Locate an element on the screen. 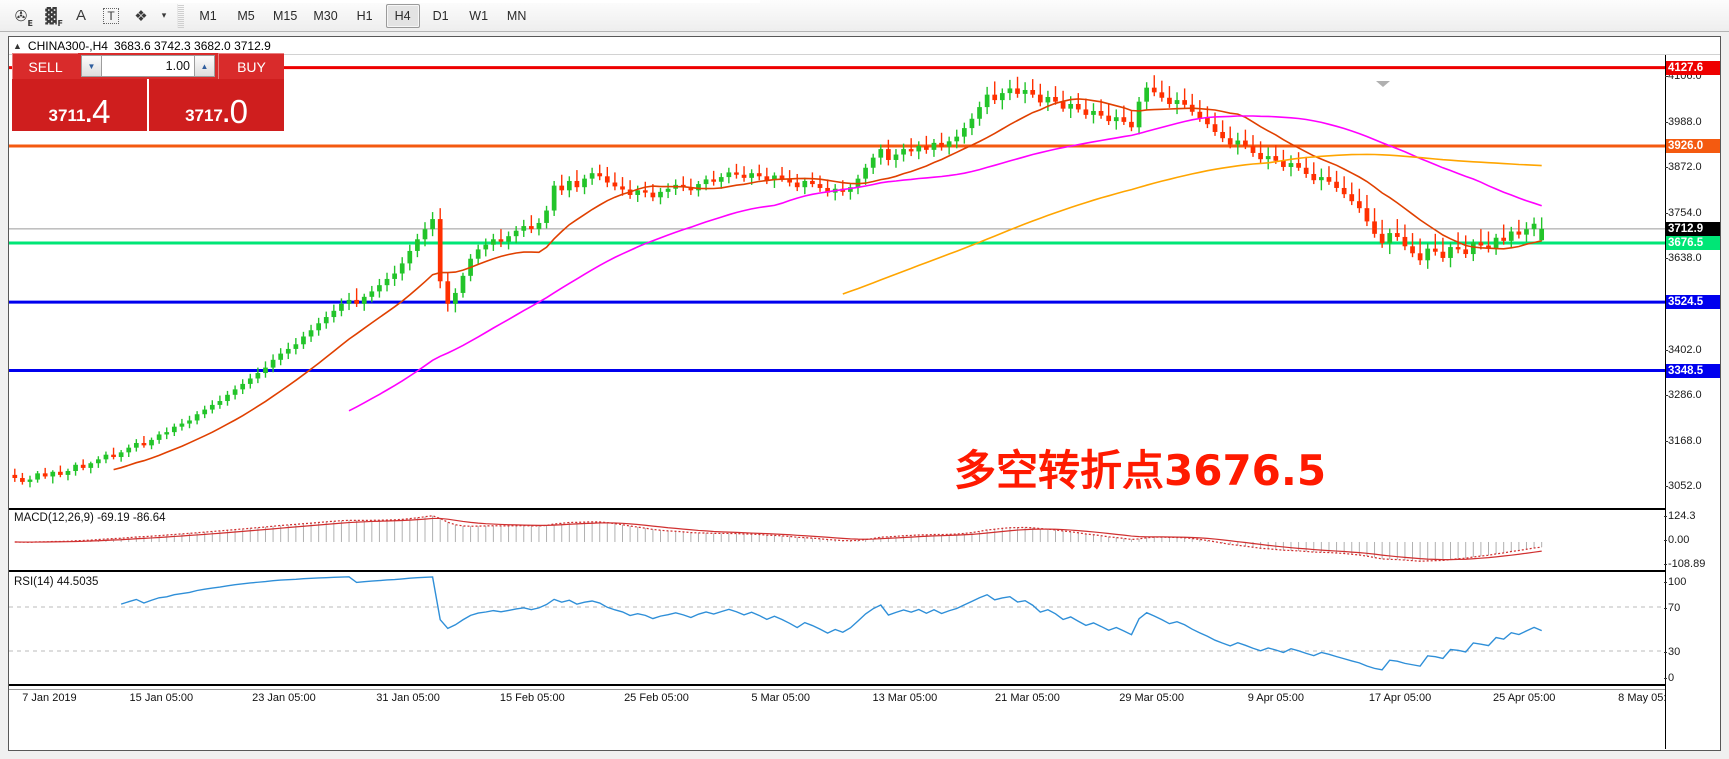 The image size is (1729, 759). toolbar-tab-strip is located at coordinates (460, 1).